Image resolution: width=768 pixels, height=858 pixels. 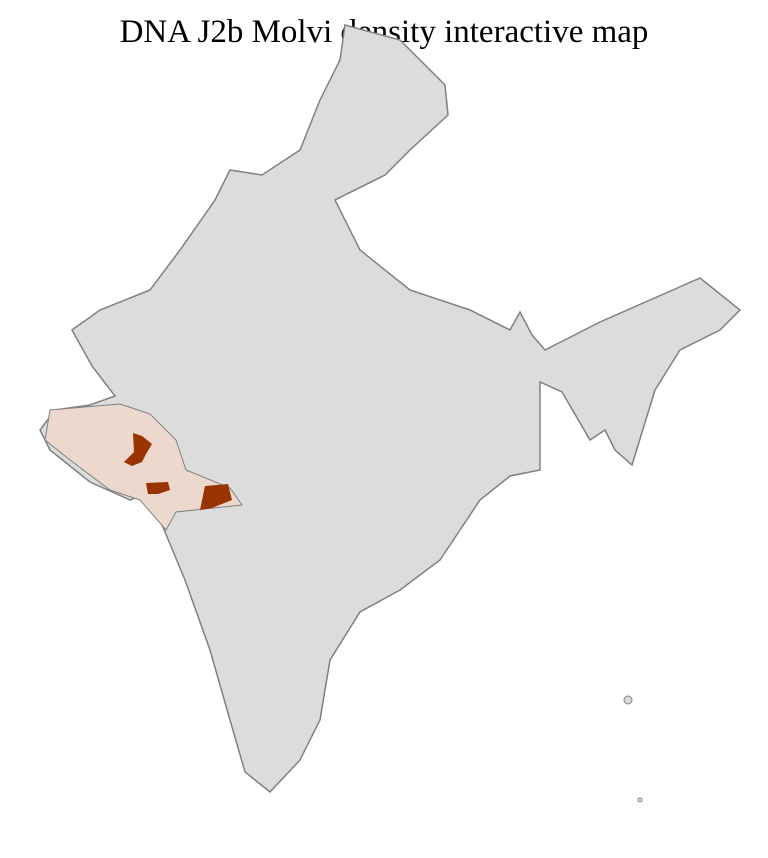 What do you see at coordinates (628, 700) in the screenshot?
I see `andaman-islands` at bounding box center [628, 700].